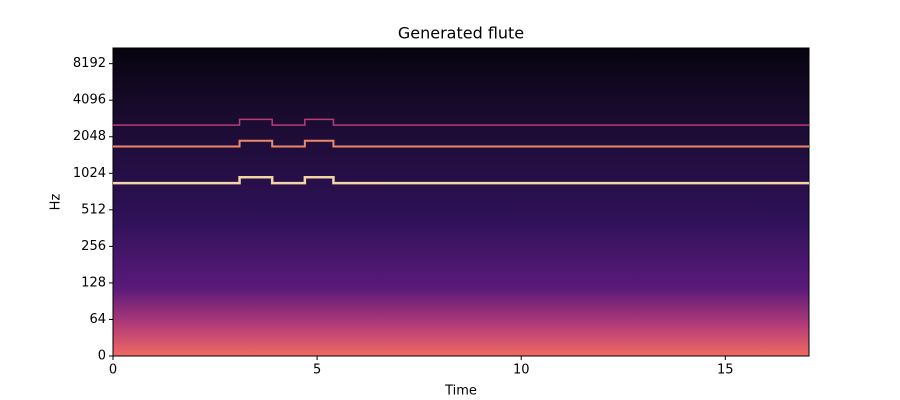 This screenshot has width=900, height=400. What do you see at coordinates (521, 370) in the screenshot?
I see `x-tick-label: 10` at bounding box center [521, 370].